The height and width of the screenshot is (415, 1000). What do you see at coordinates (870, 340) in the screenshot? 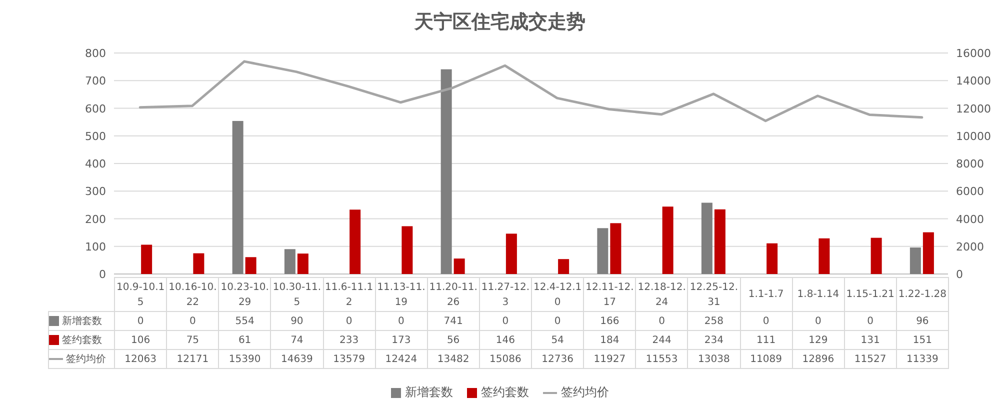
I see `data-label: 131` at bounding box center [870, 340].